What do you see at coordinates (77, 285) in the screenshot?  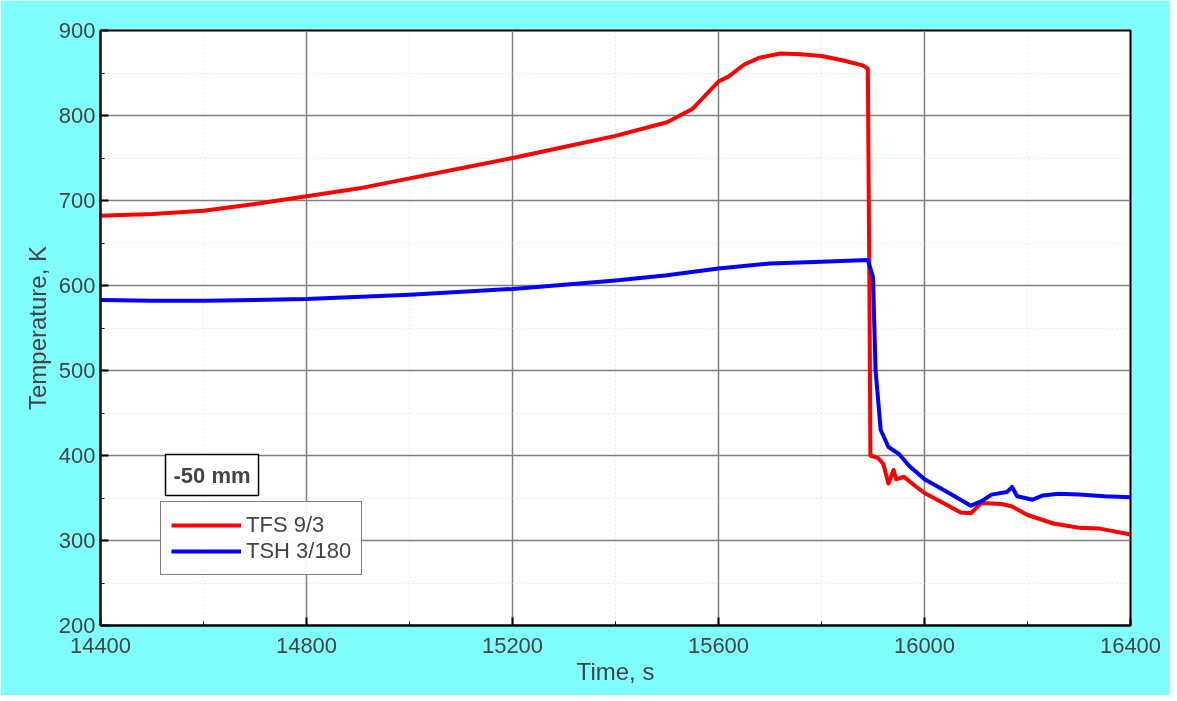 I see `y-tick-label: 600` at bounding box center [77, 285].